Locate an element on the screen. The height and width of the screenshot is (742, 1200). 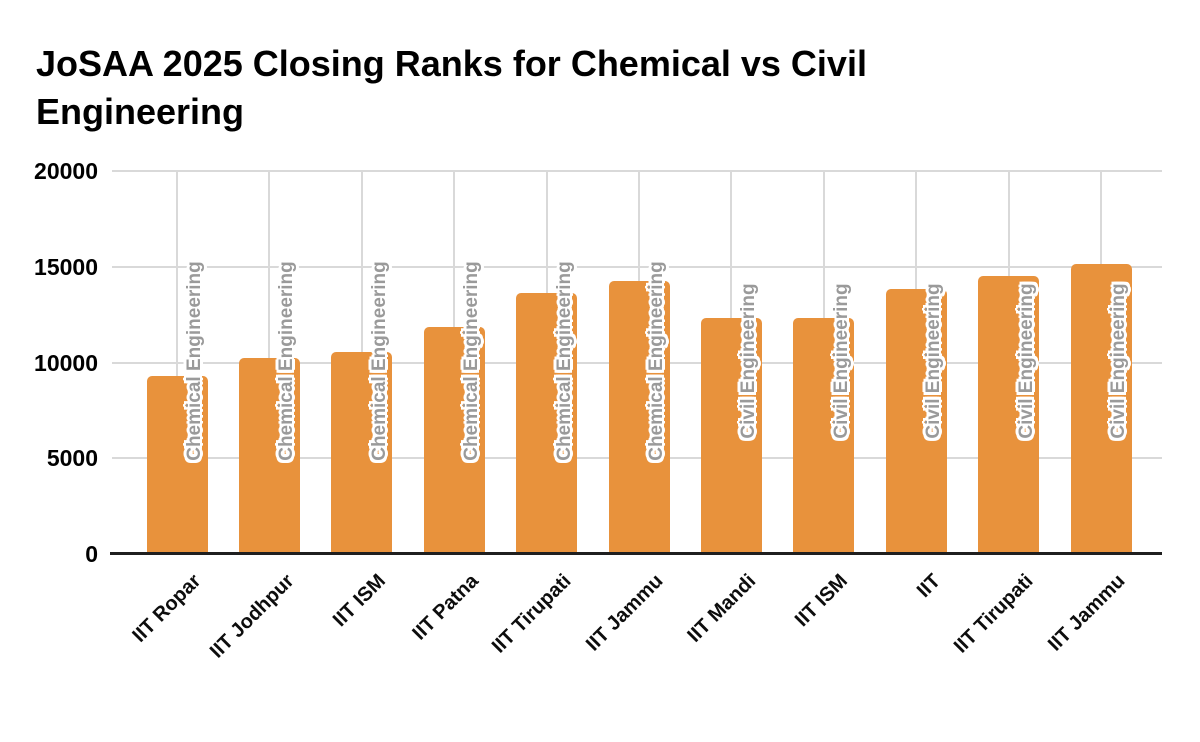
x-axis-category-label: IIT Mandi is located at coordinates (721, 608).